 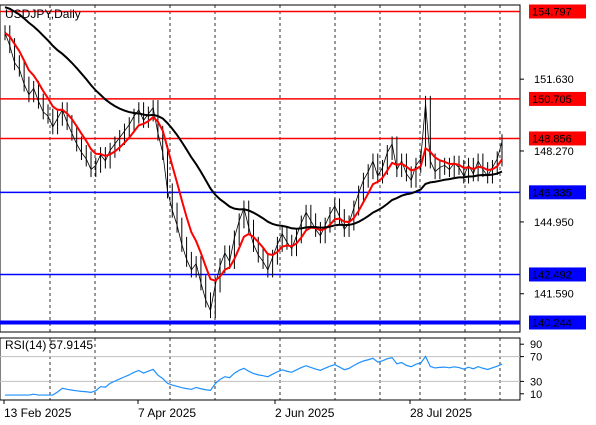 I want to click on rsi-tick-label-0: 90, so click(x=536, y=345).